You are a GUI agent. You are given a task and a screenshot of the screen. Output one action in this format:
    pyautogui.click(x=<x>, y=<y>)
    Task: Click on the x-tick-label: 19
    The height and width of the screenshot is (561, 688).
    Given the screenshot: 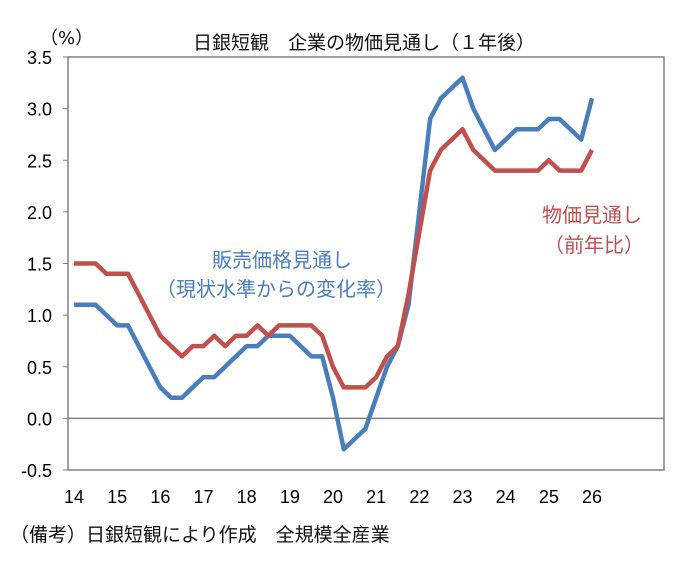 What is the action you would take?
    pyautogui.click(x=290, y=497)
    